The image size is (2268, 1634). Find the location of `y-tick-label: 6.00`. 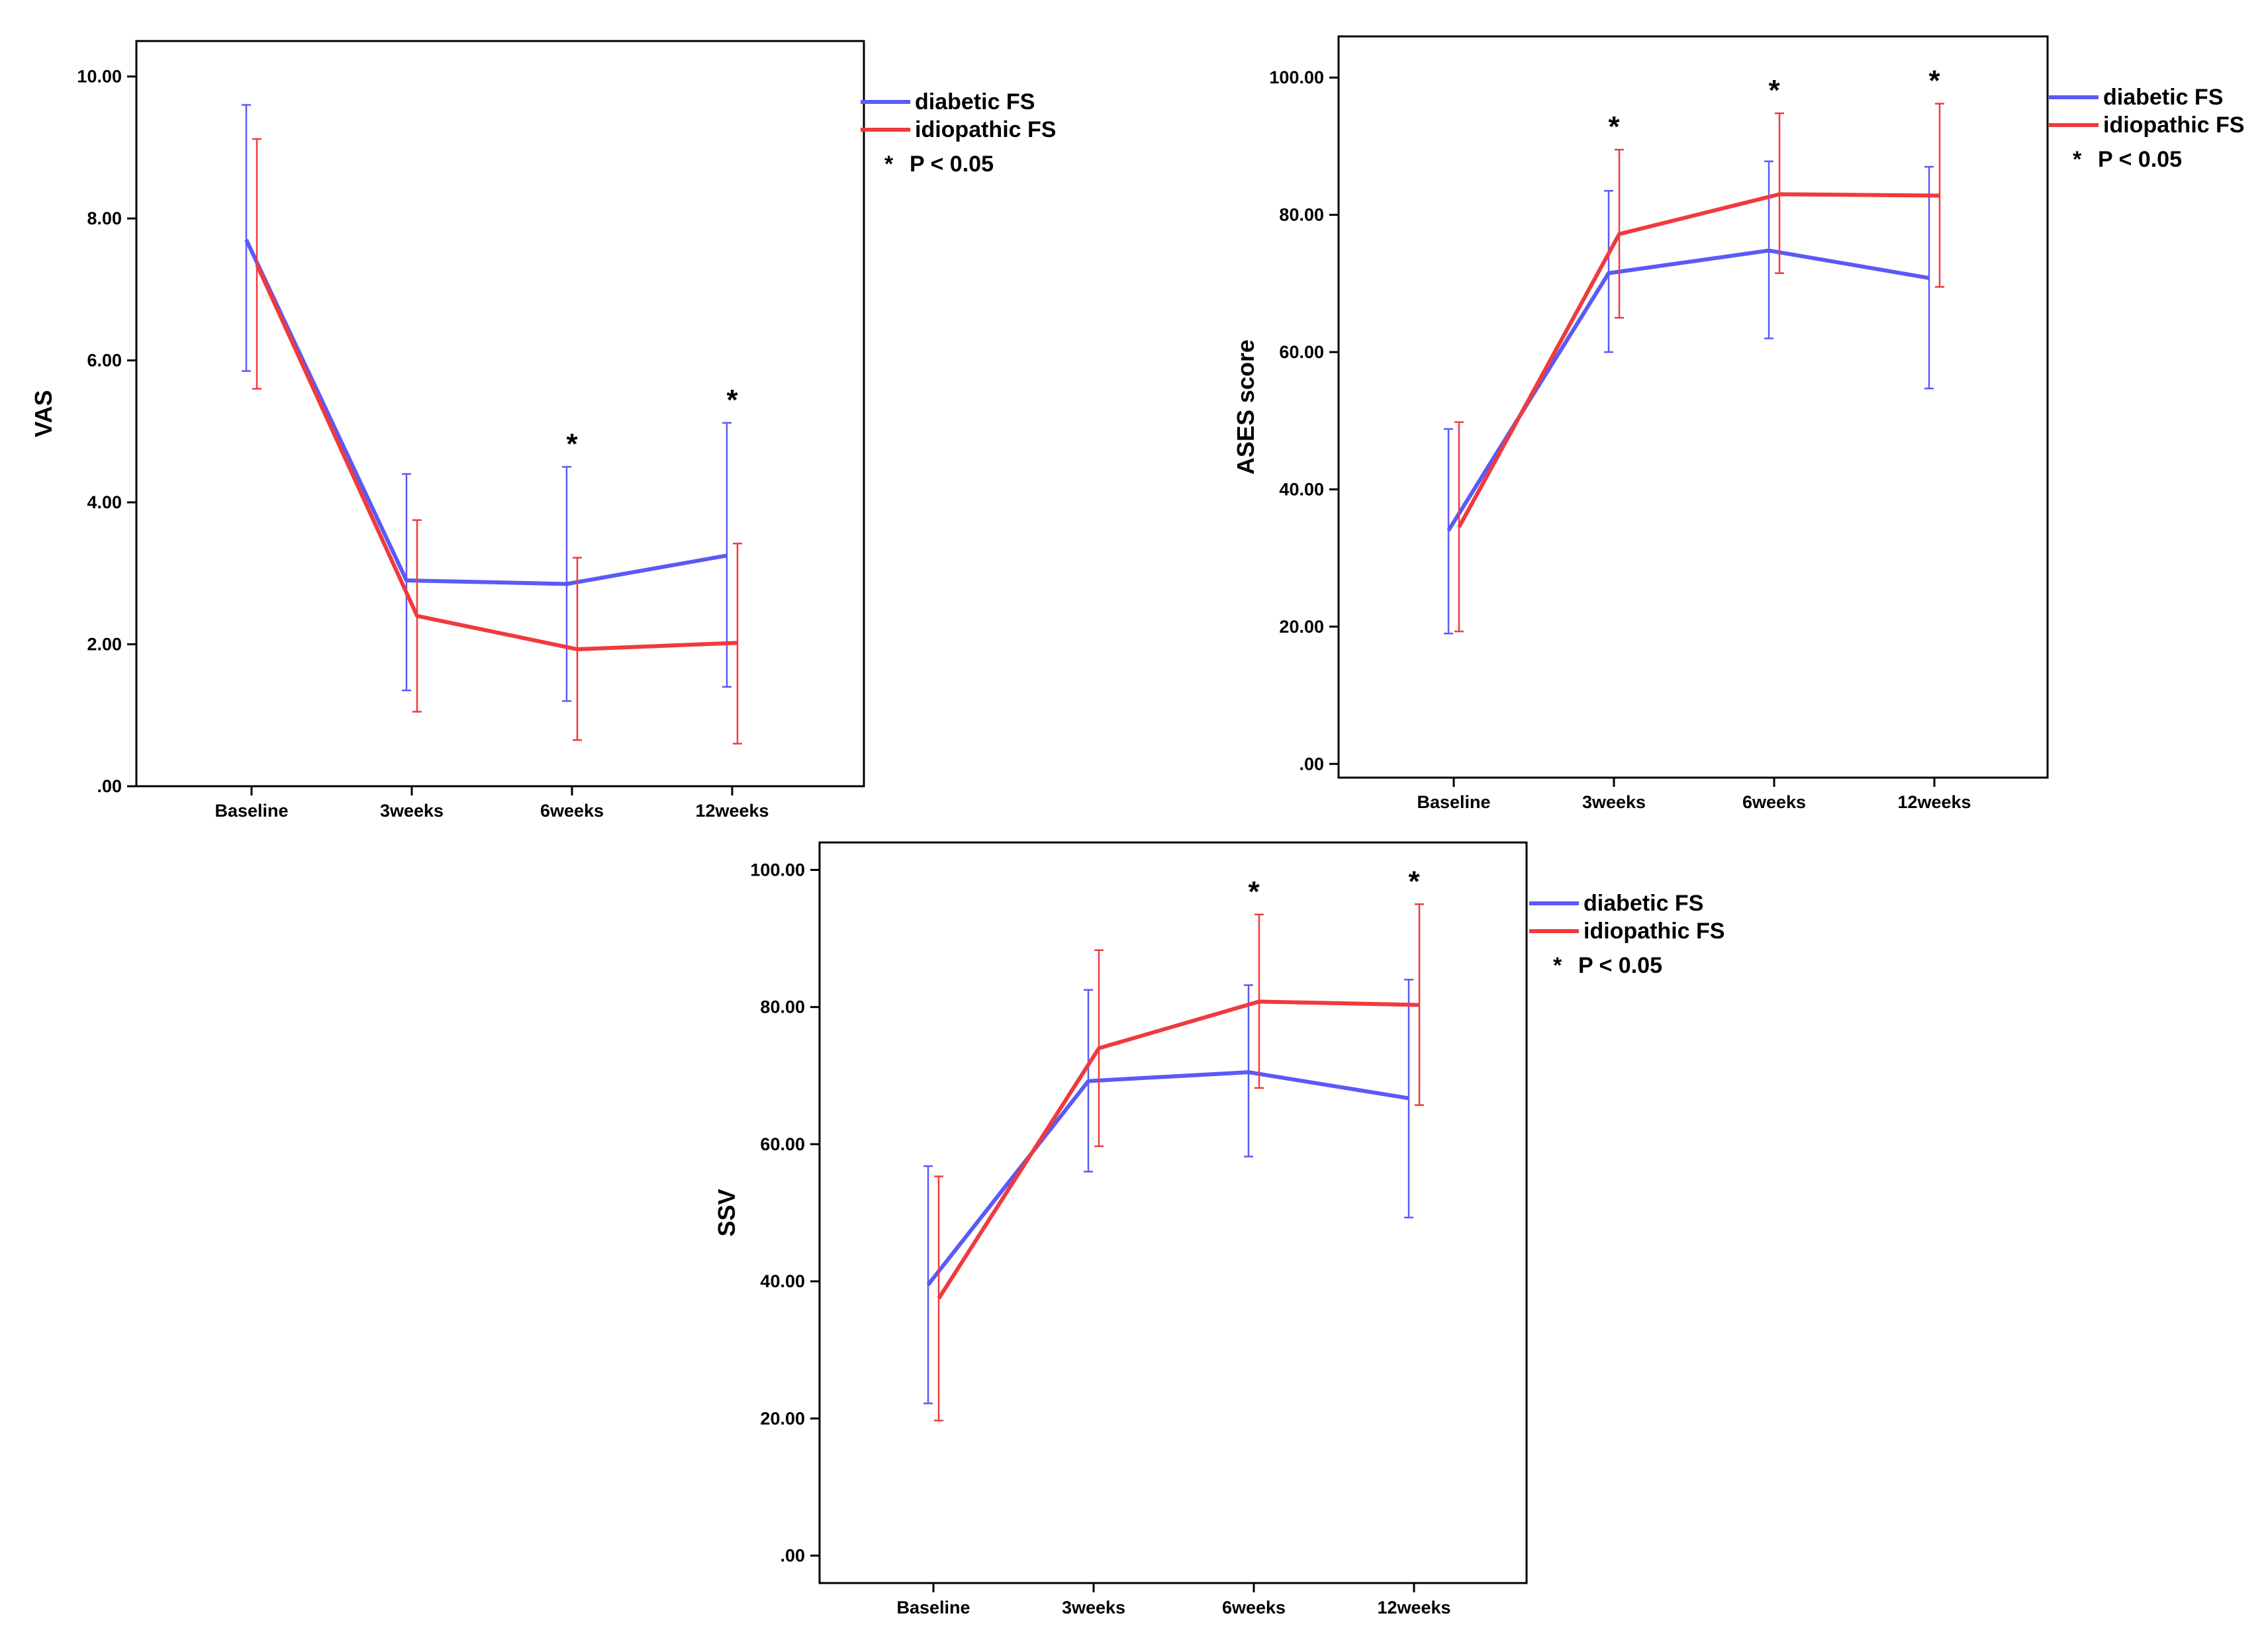

y-tick-label: 6.00 is located at coordinates (105, 361).